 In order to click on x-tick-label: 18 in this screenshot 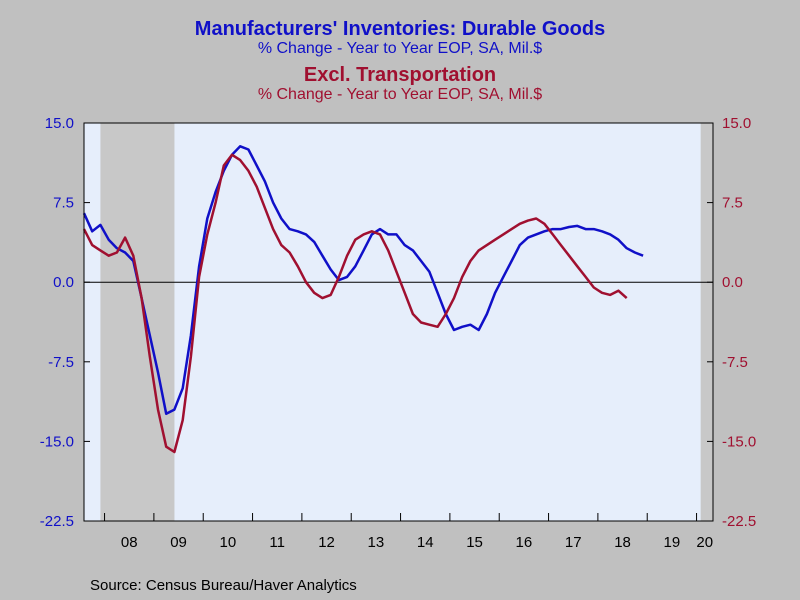, I will do `click(622, 542)`.